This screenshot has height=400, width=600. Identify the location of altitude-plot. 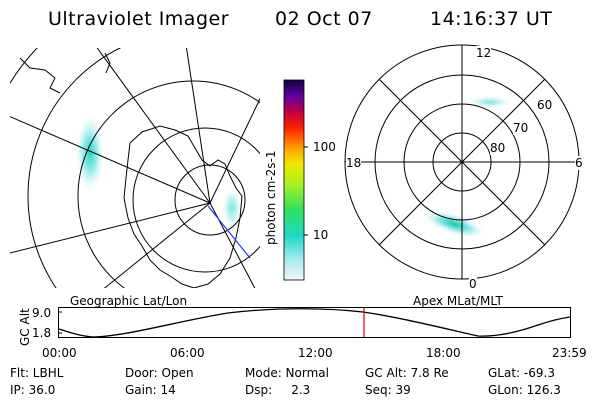
(314, 322).